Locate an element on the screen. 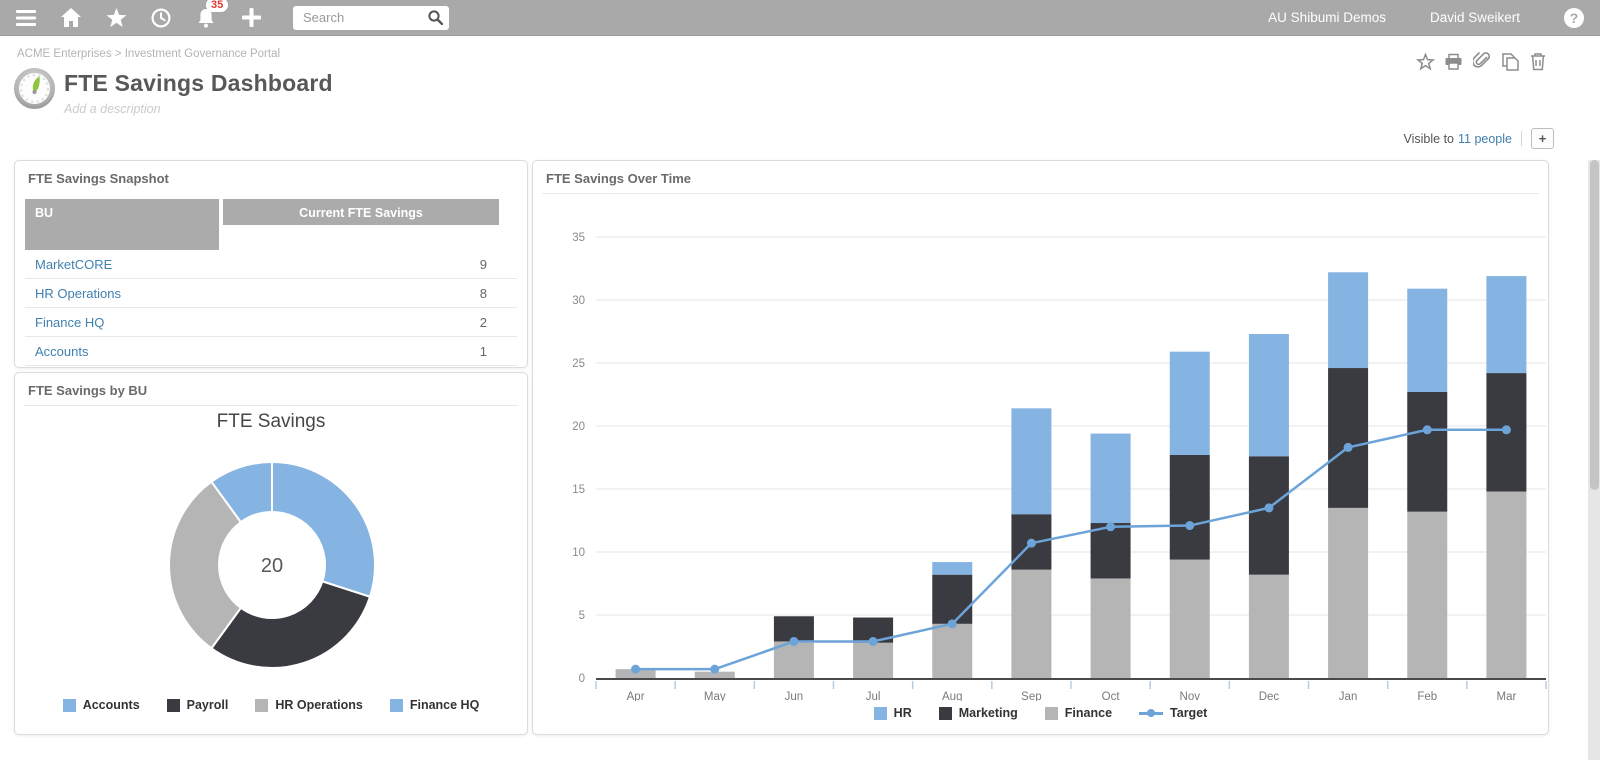 Image resolution: width=1600 pixels, height=760 pixels. bar-segment-marketing-dec is located at coordinates (1268, 515).